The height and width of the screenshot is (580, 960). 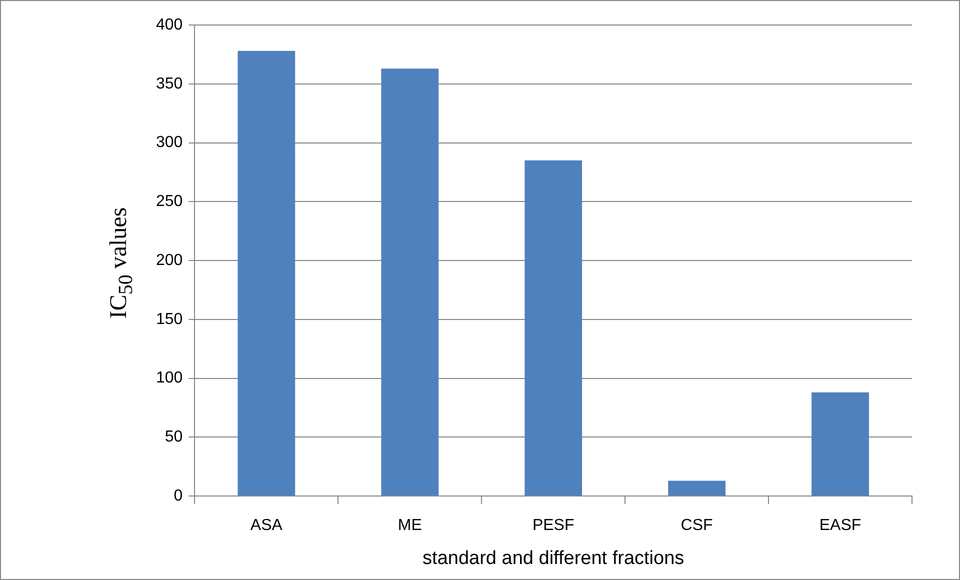 I want to click on y-tick-label: 50, so click(x=173, y=437).